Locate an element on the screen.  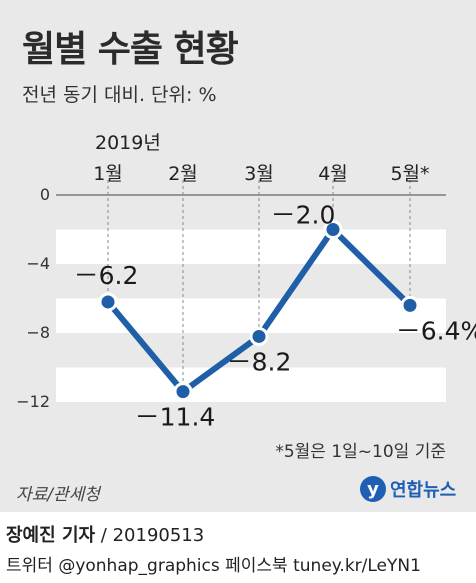
logo-text: 연합뉴스 is located at coordinates (423, 490).